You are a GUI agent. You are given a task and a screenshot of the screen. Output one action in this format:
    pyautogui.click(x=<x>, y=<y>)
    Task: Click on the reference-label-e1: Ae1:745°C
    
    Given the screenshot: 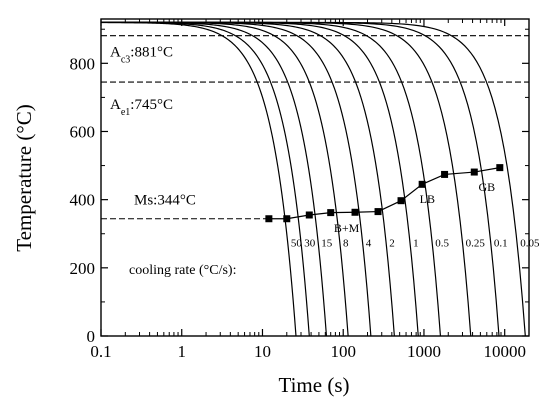 What is the action you would take?
    pyautogui.click(x=141, y=107)
    